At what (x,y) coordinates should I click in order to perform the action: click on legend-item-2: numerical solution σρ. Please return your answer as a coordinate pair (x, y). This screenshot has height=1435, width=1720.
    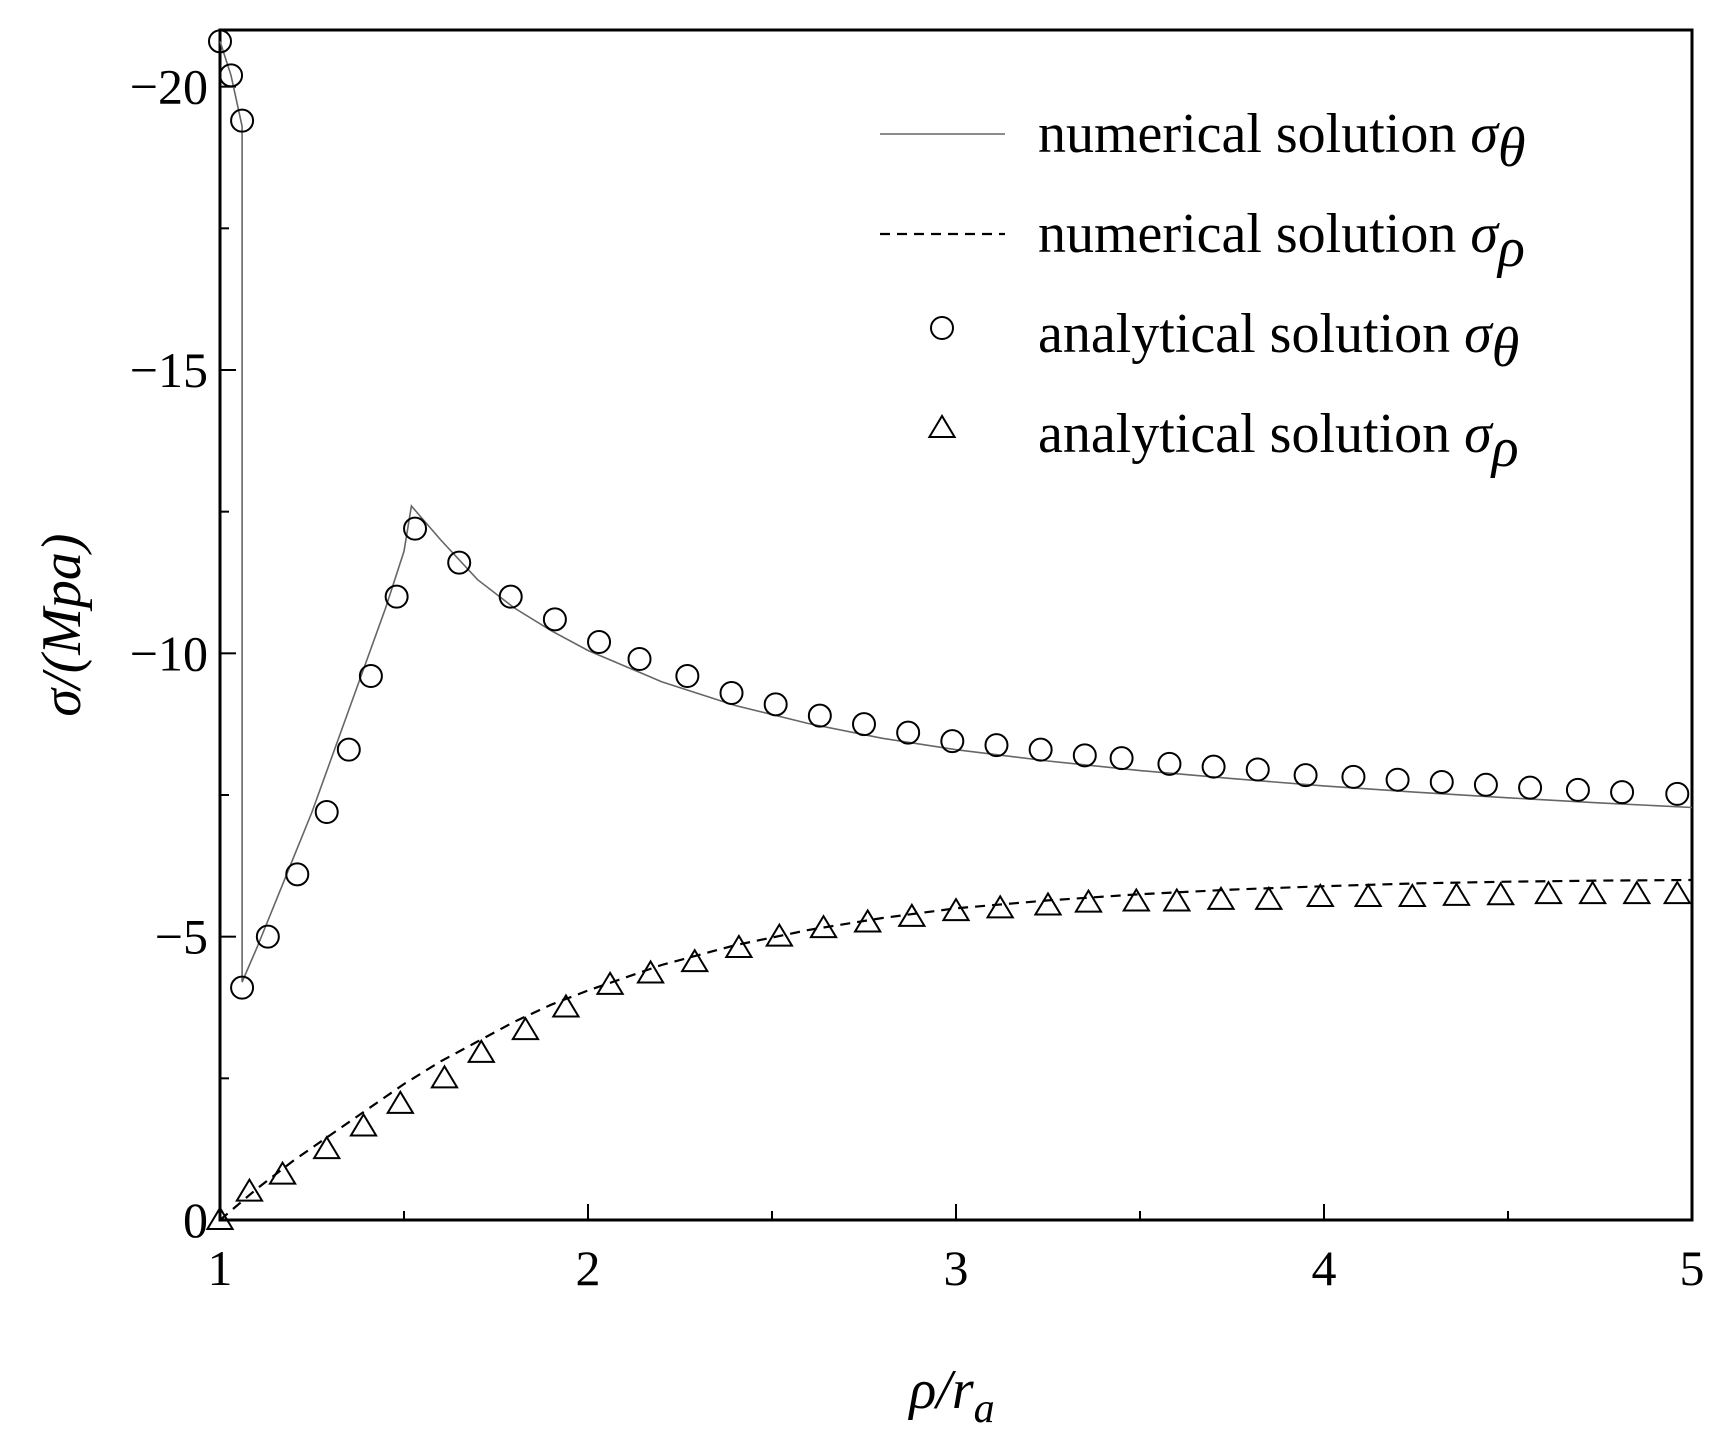
    Looking at the image, I should click on (1202, 241).